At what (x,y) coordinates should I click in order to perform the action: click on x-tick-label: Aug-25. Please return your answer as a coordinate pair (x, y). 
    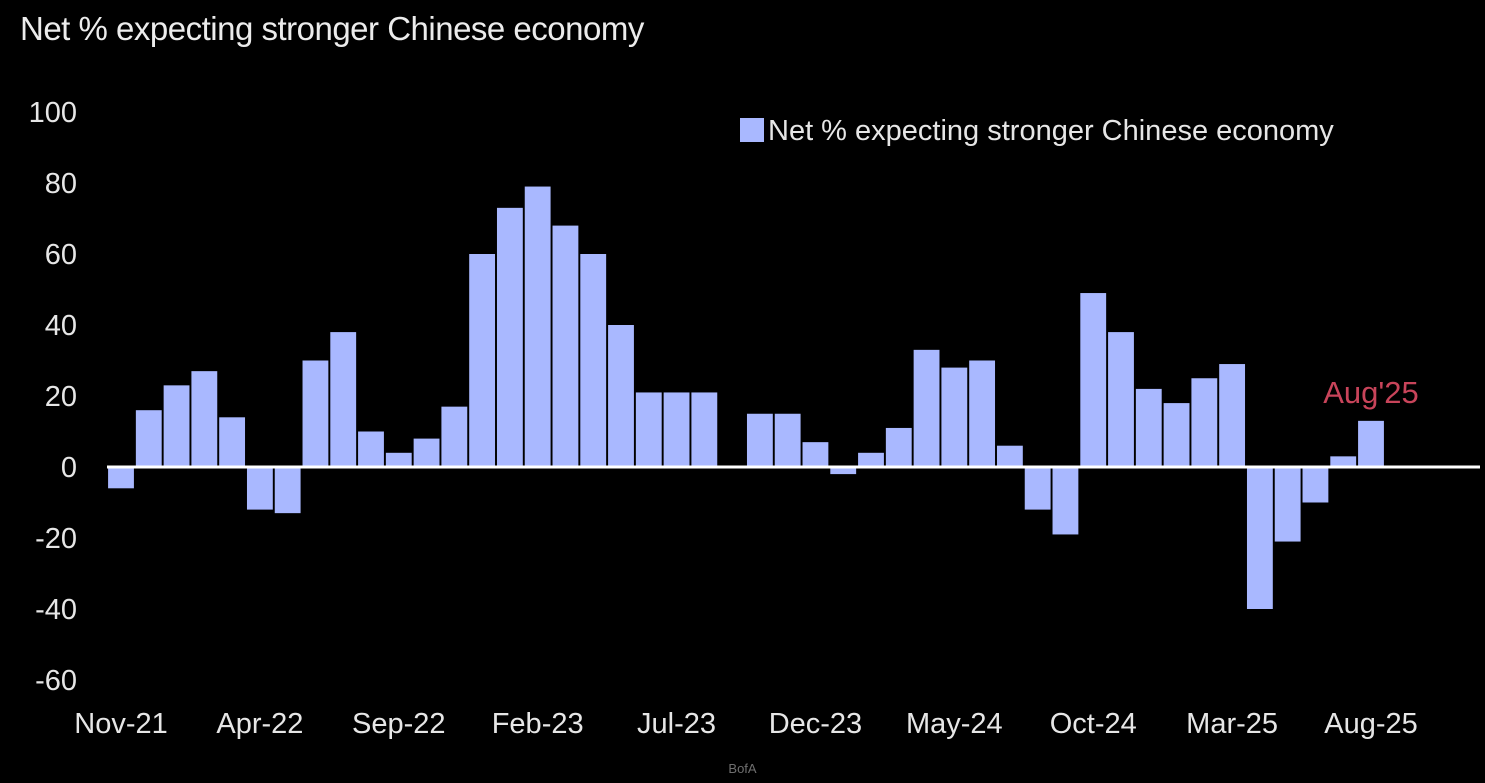
    Looking at the image, I should click on (1371, 724).